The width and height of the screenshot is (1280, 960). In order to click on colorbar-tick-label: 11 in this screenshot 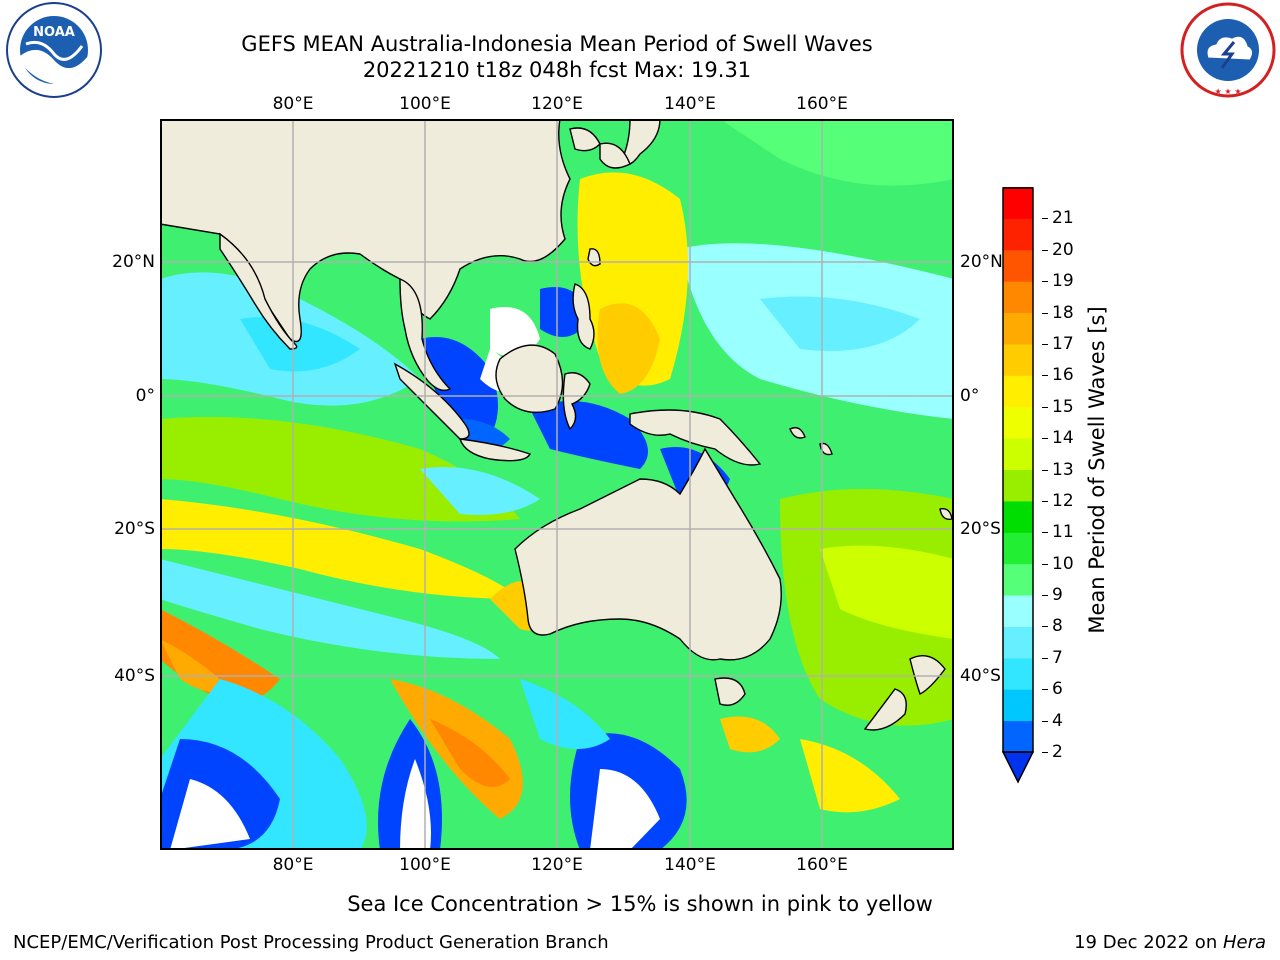, I will do `click(1063, 532)`.